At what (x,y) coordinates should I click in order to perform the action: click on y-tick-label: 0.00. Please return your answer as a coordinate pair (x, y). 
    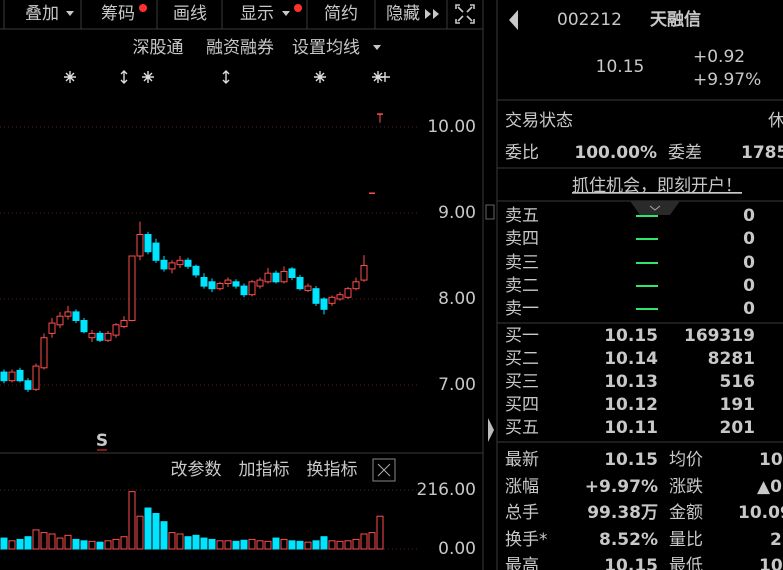
    Looking at the image, I should click on (457, 549).